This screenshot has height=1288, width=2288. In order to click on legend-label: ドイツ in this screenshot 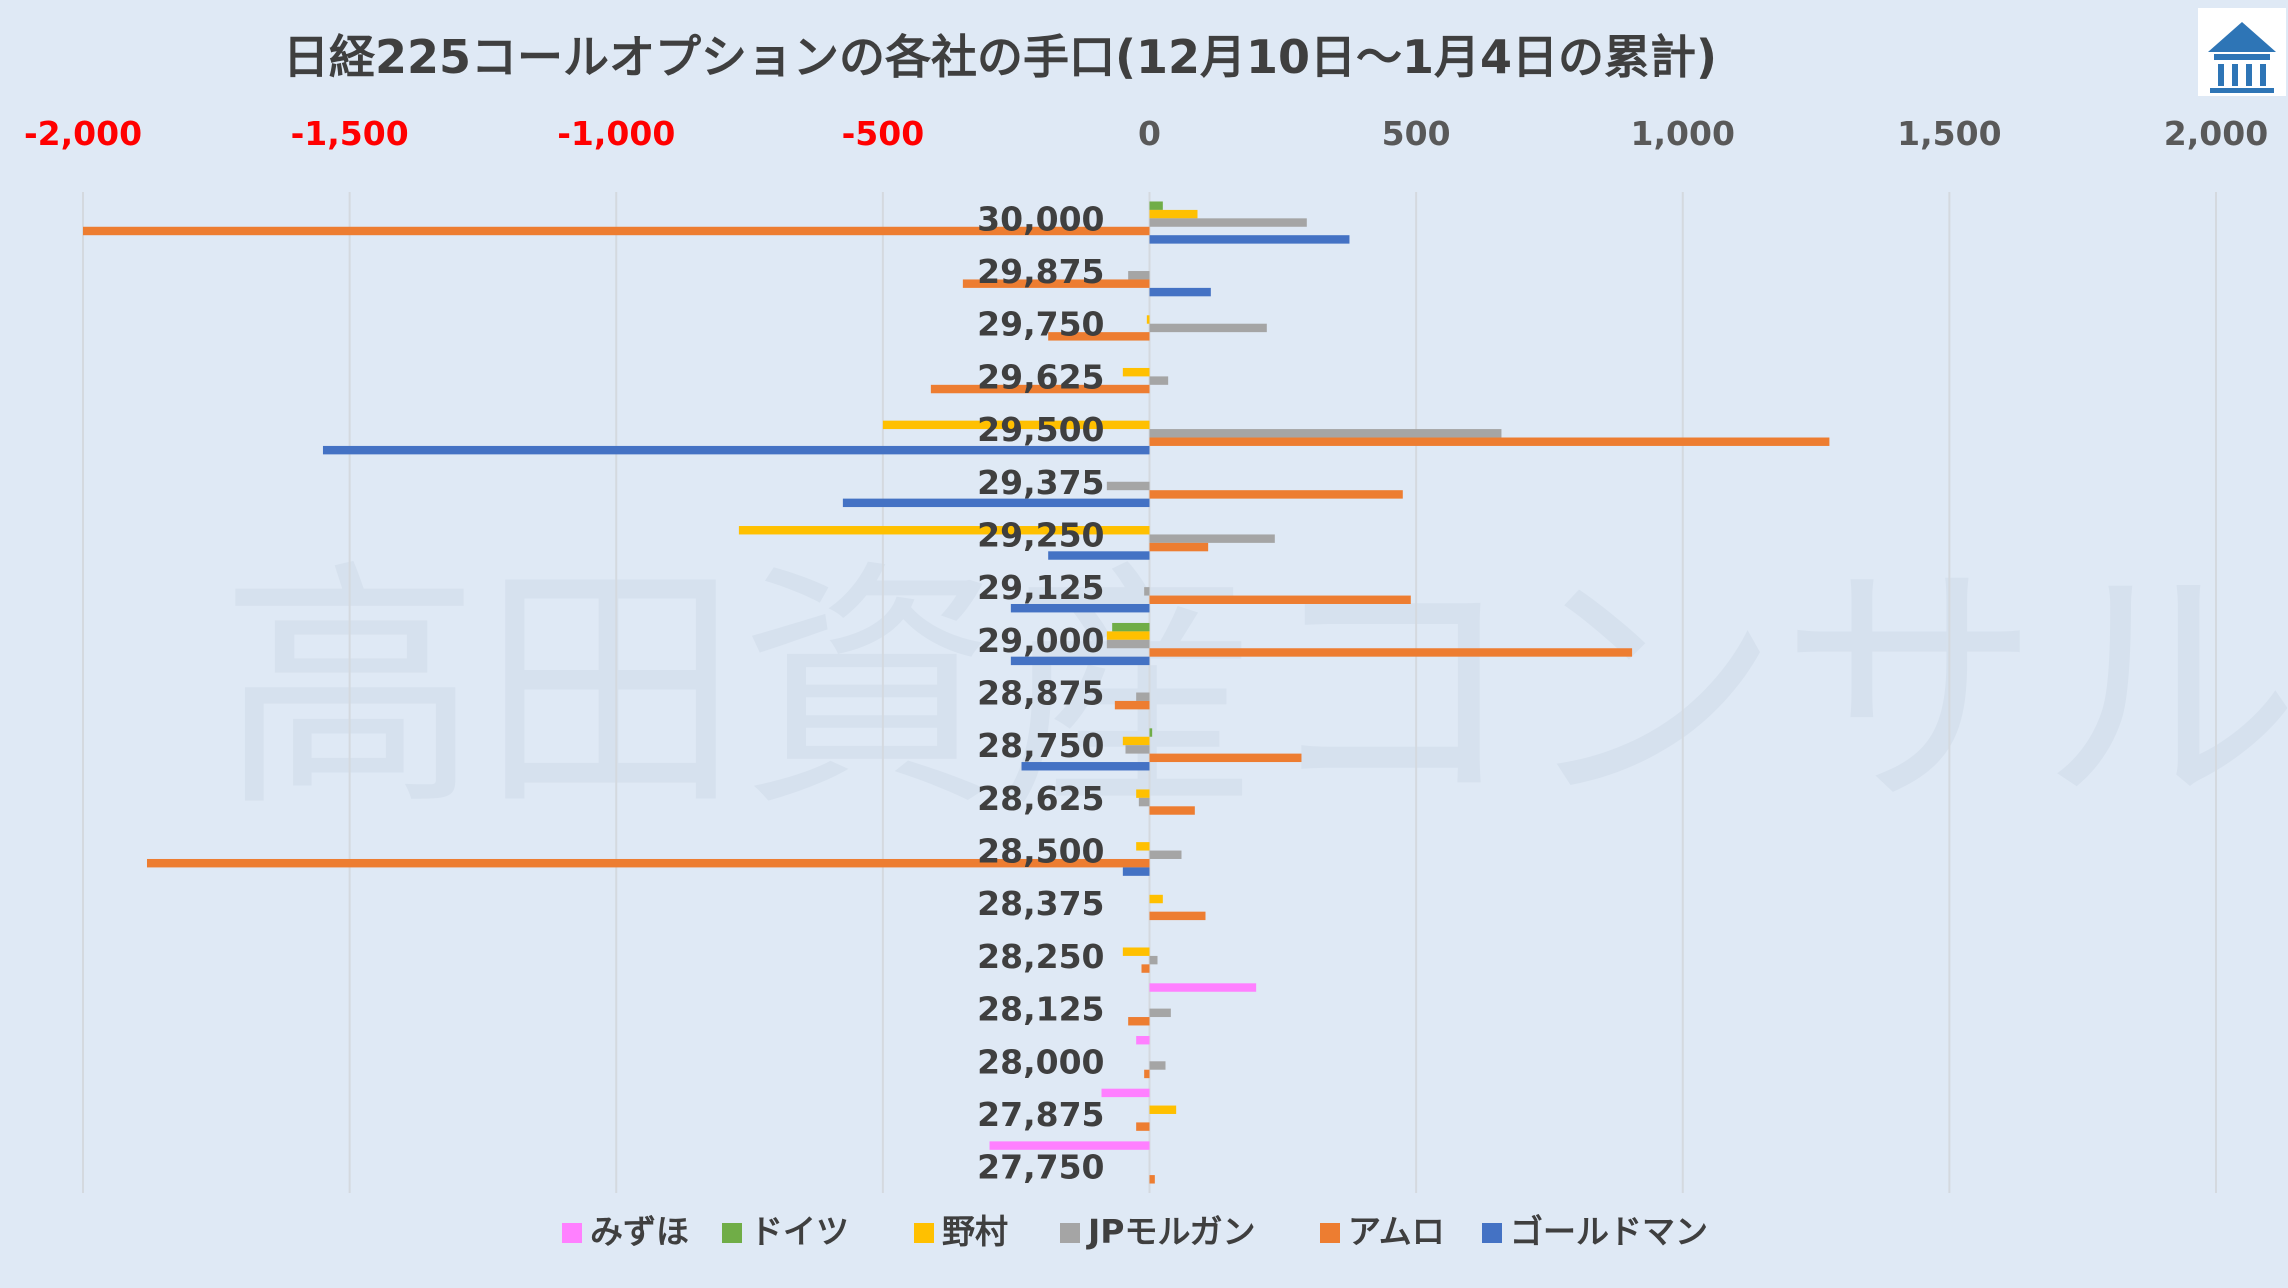, I will do `click(799, 1231)`.